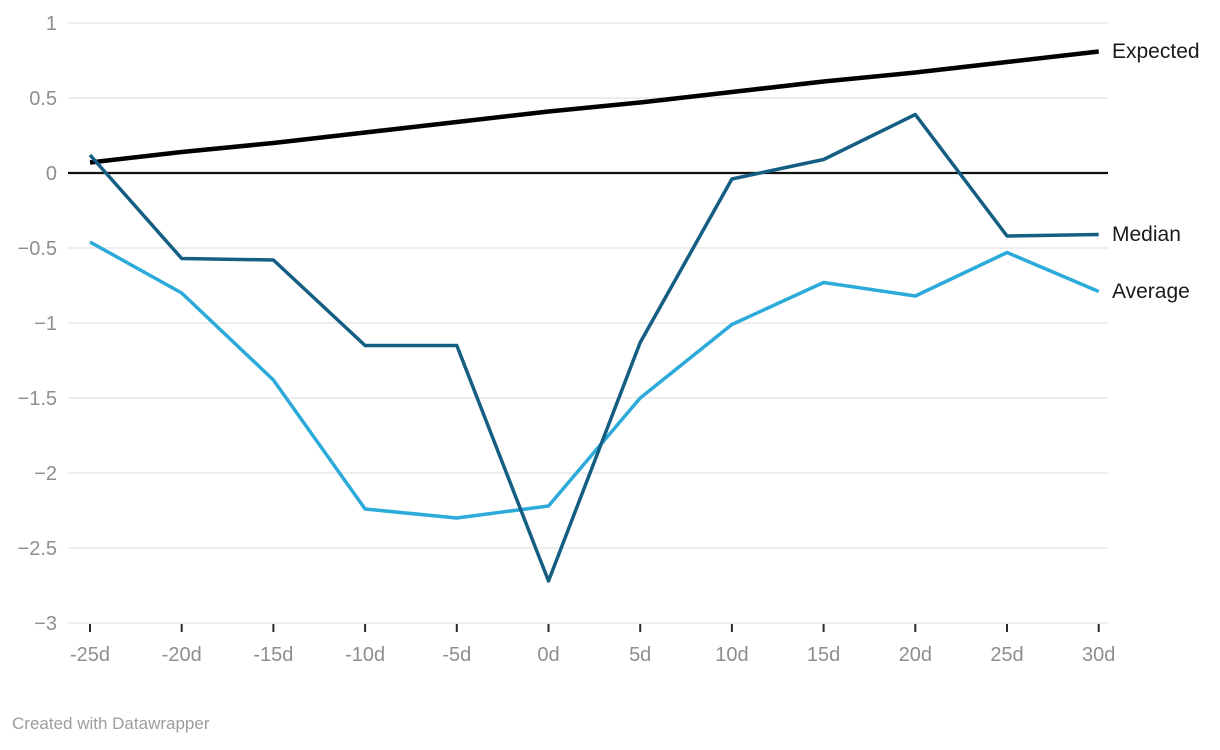  I want to click on y-axis-tick-label: −0.5, so click(37, 249).